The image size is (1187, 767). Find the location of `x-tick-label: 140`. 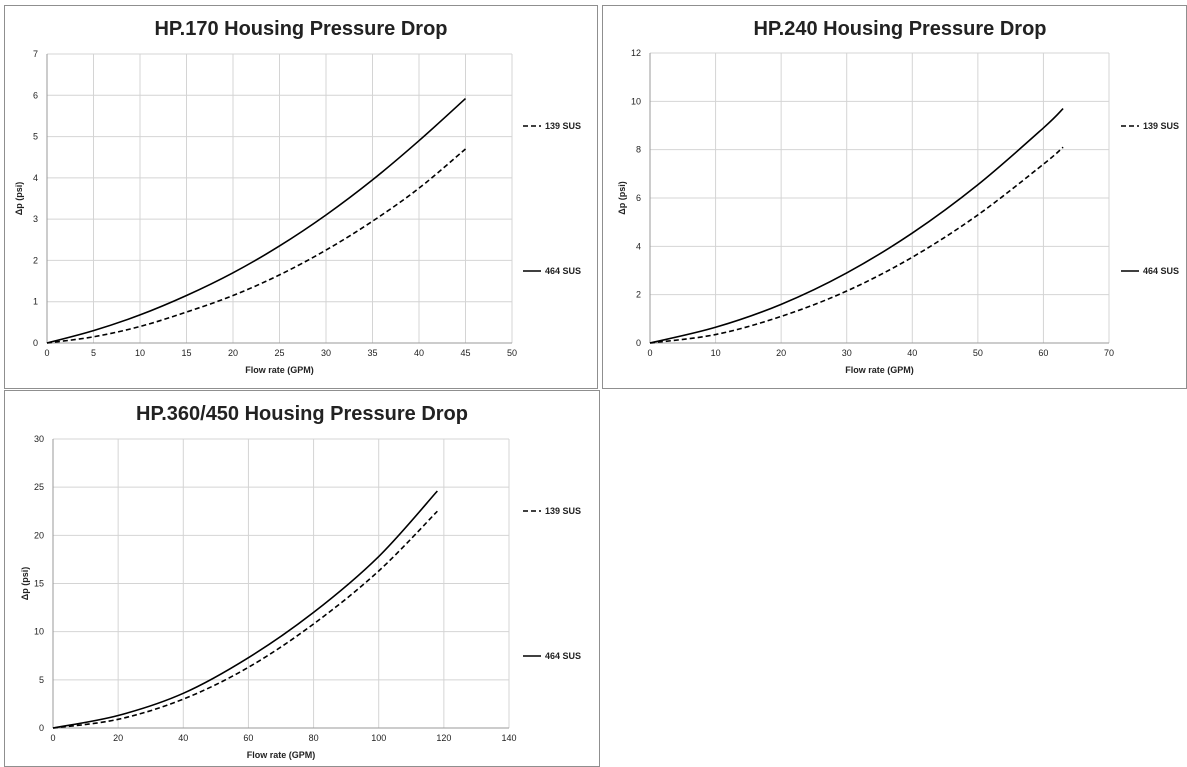

x-tick-label: 140 is located at coordinates (508, 738).